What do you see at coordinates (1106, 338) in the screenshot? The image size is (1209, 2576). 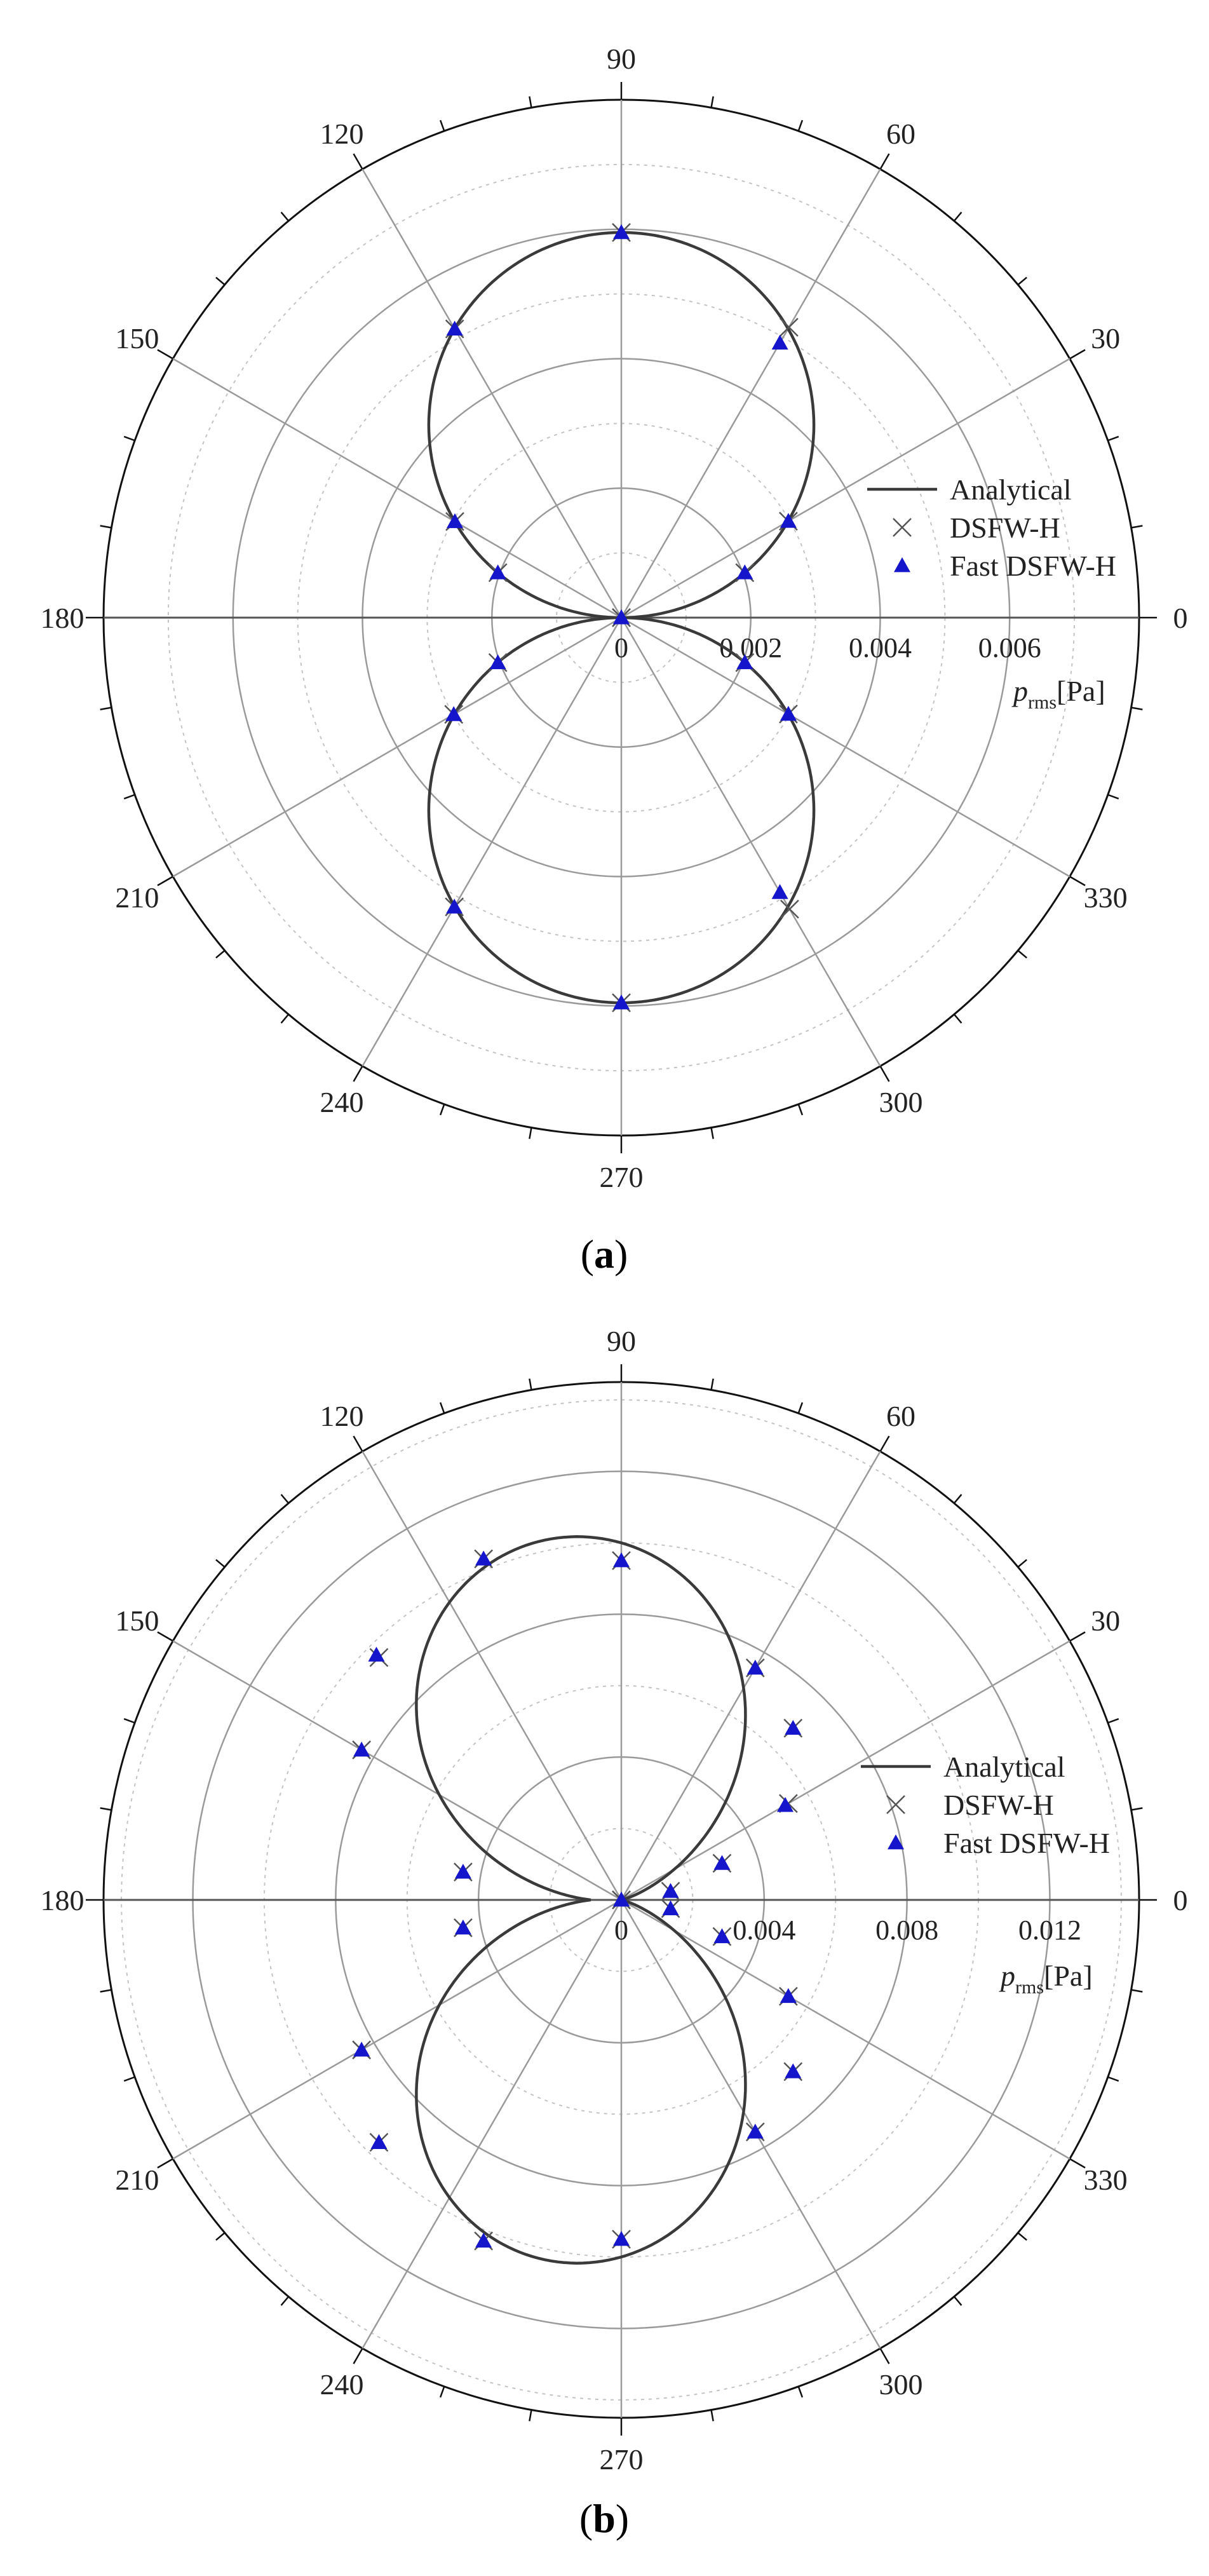 I see `angle-label-30: 30` at bounding box center [1106, 338].